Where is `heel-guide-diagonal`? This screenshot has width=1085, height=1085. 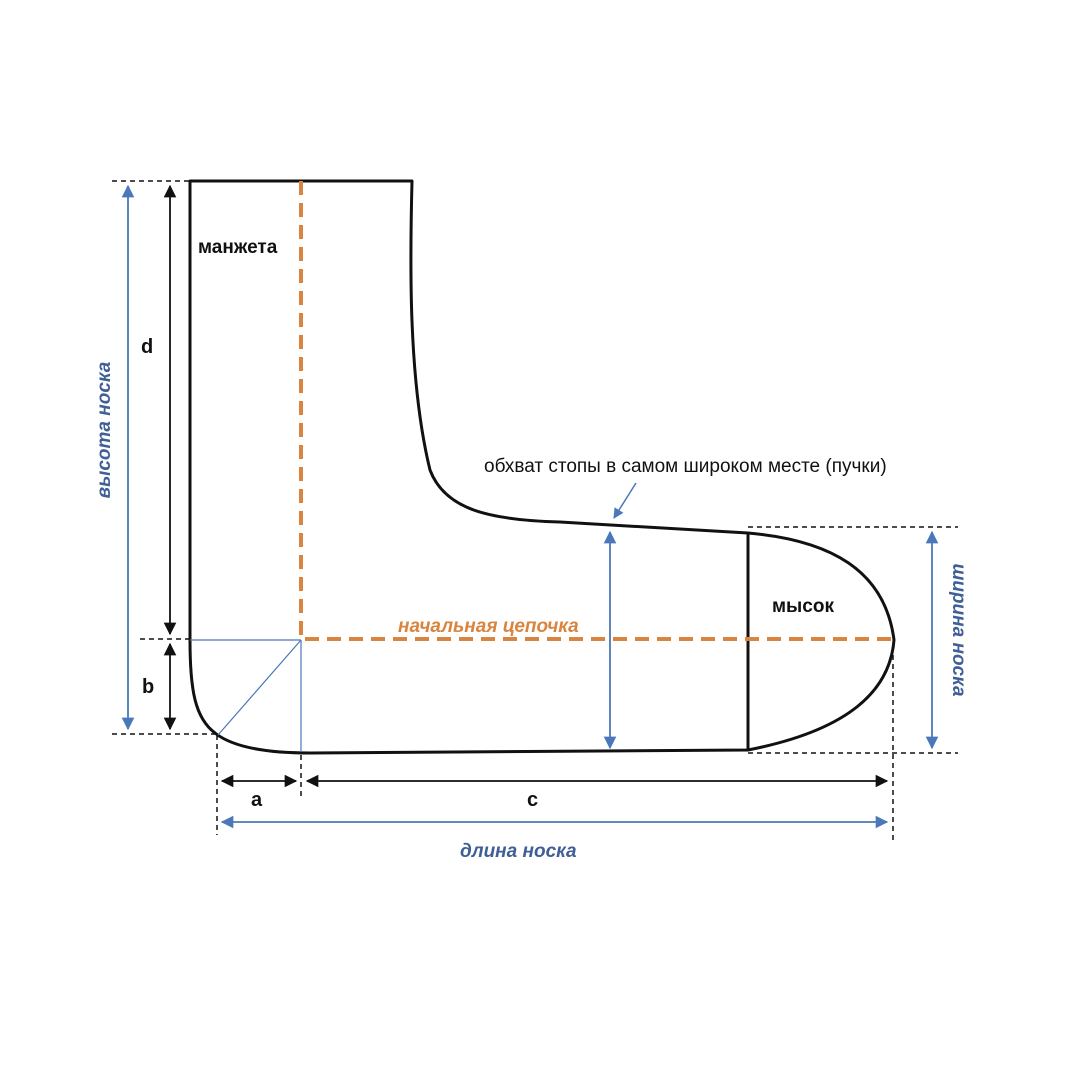
heel-guide-diagonal is located at coordinates (259, 687).